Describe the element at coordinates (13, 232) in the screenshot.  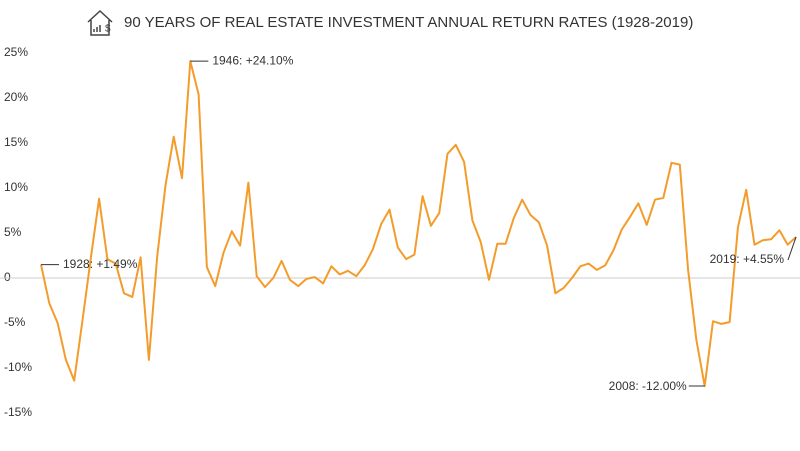
I see `y-tick-label: 5%` at that location.